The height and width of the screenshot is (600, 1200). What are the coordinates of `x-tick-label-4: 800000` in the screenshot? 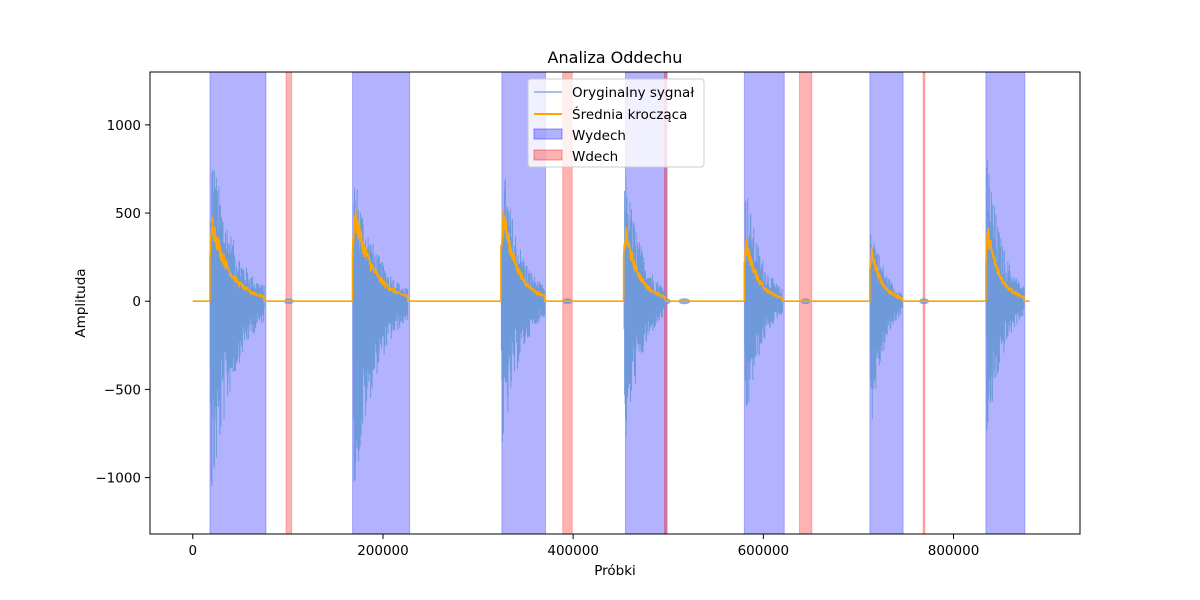 It's located at (954, 551).